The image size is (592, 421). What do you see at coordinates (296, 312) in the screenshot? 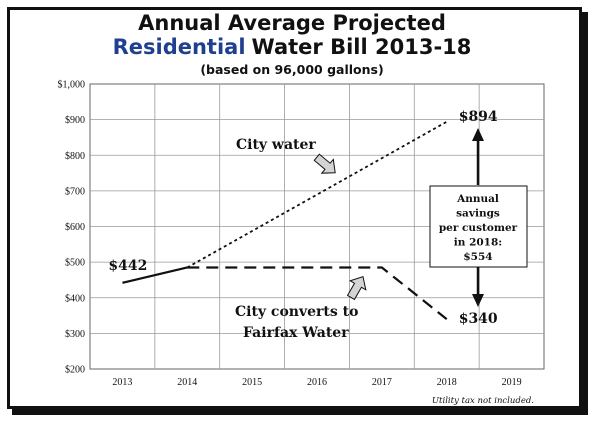
I see `converts-label-line1: City converts to` at bounding box center [296, 312].